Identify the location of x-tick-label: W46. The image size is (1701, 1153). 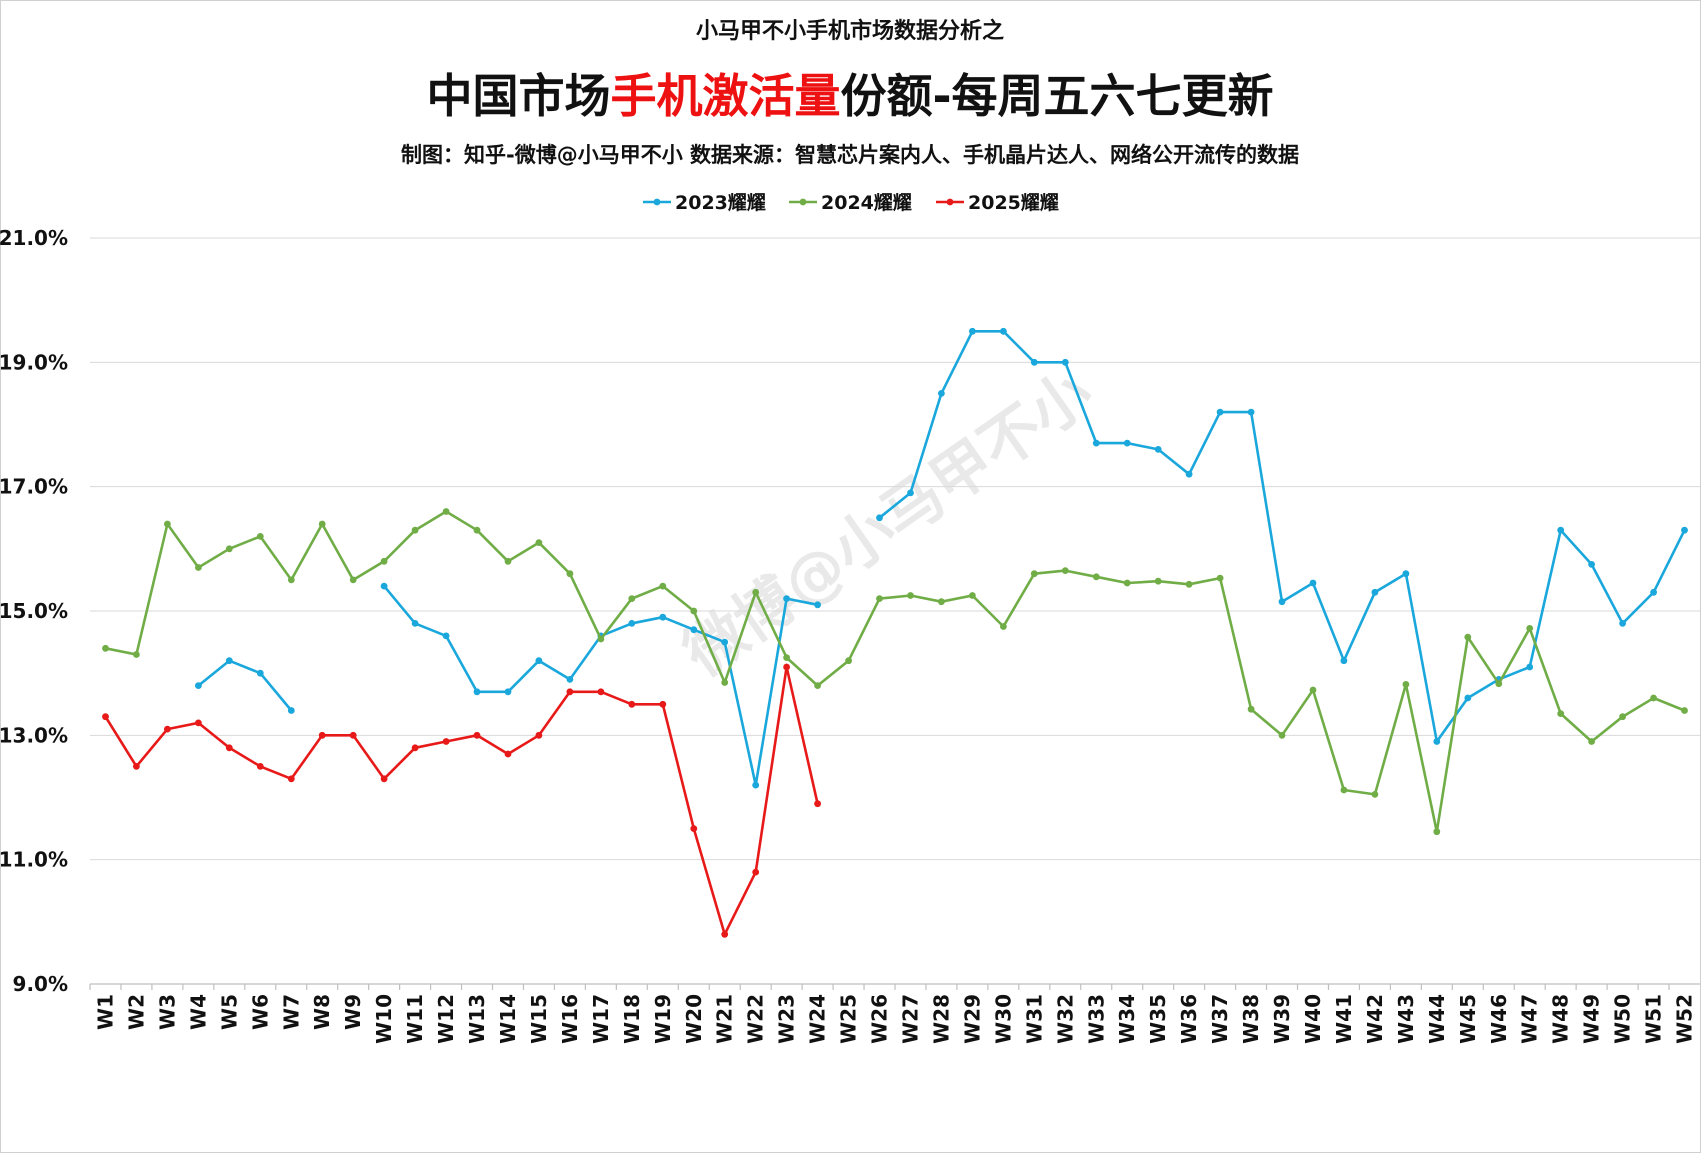
(1499, 1019).